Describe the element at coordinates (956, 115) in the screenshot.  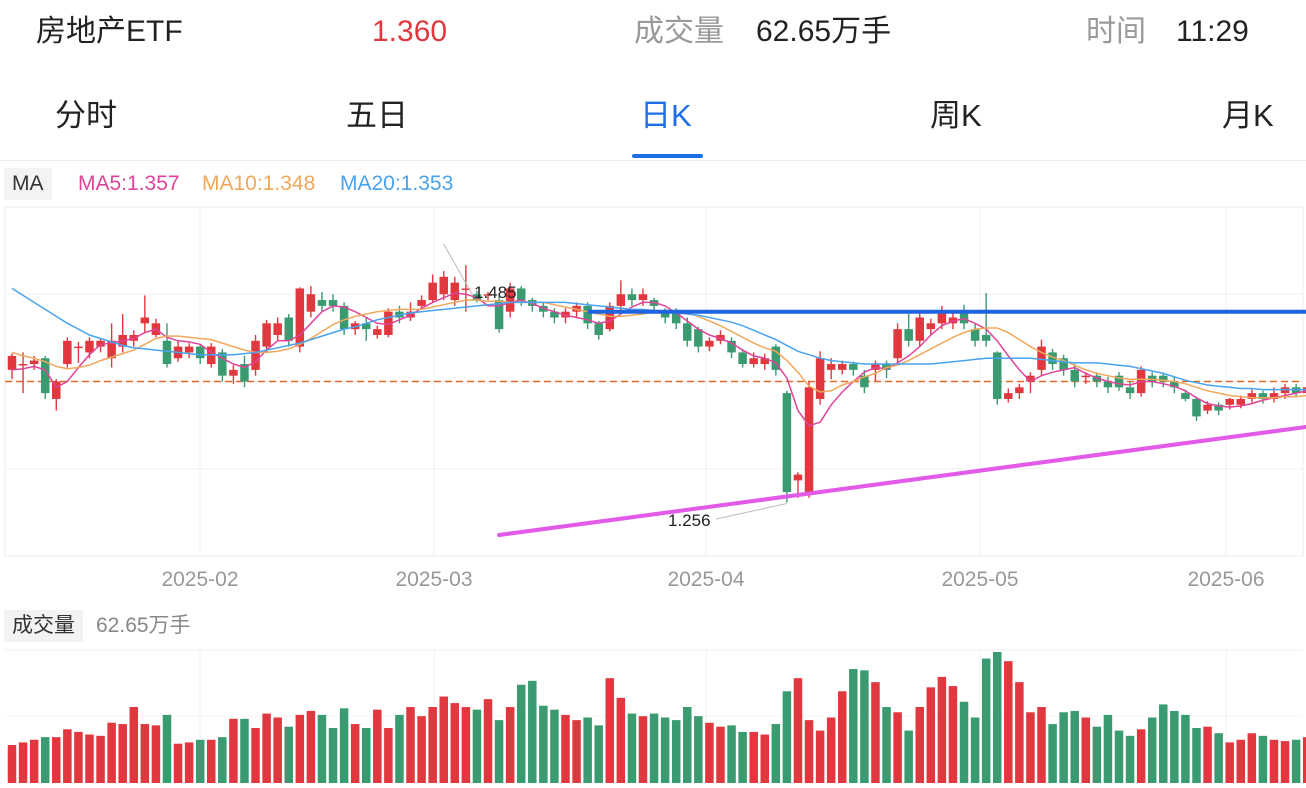
I see `tab-weekly-k: 周K` at that location.